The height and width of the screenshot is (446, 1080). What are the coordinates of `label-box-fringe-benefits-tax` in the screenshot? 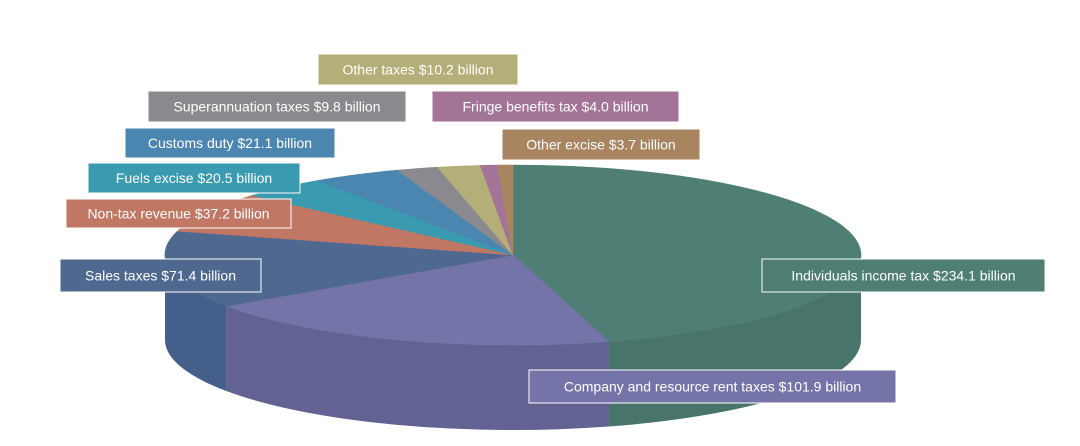 It's located at (555, 106).